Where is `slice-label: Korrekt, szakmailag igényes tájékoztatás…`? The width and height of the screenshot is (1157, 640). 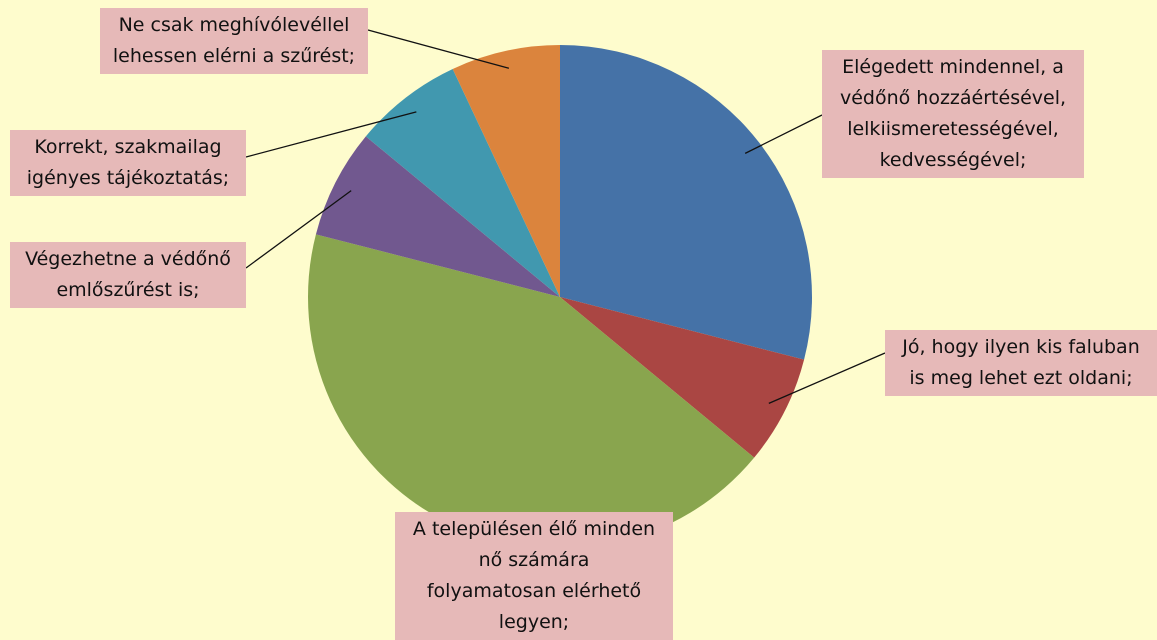
slice-label: Korrekt, szakmailag igényes tájékoztatás… is located at coordinates (128, 163).